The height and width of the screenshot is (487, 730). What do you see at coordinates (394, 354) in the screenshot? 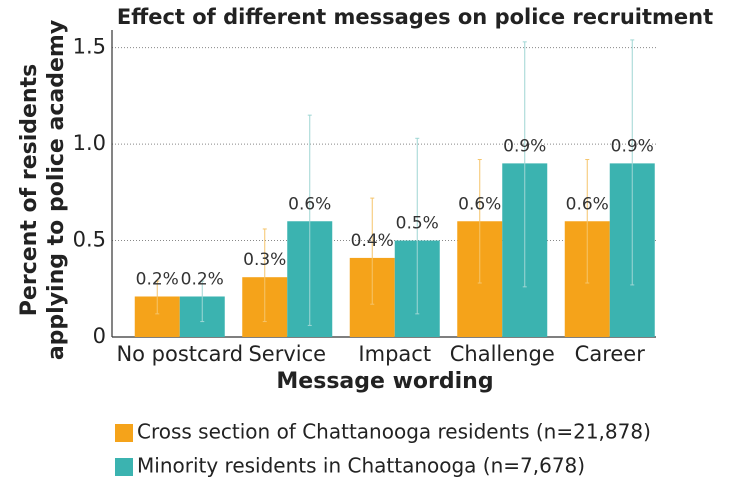
I see `x-tick-label: Impact` at bounding box center [394, 354].